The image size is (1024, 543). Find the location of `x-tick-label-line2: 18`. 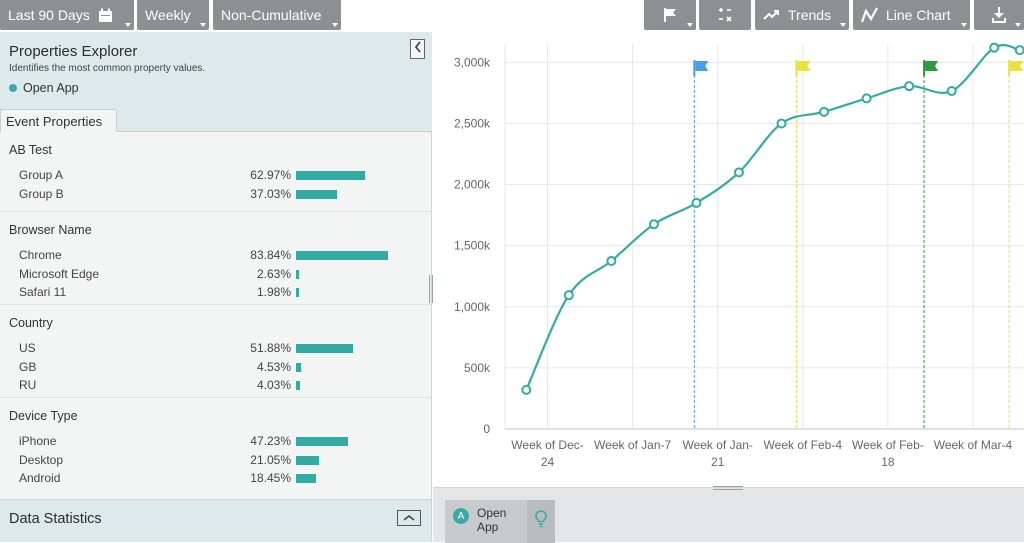

x-tick-label-line2: 18 is located at coordinates (888, 462).